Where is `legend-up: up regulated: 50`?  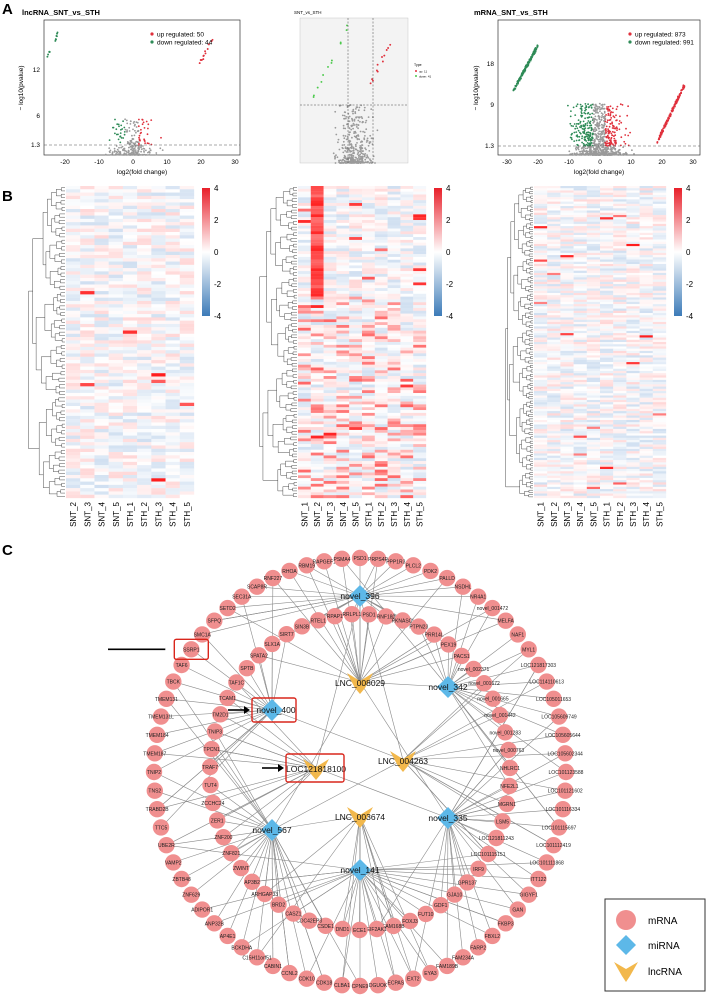
legend-up: up regulated: 50 is located at coordinates (180, 35).